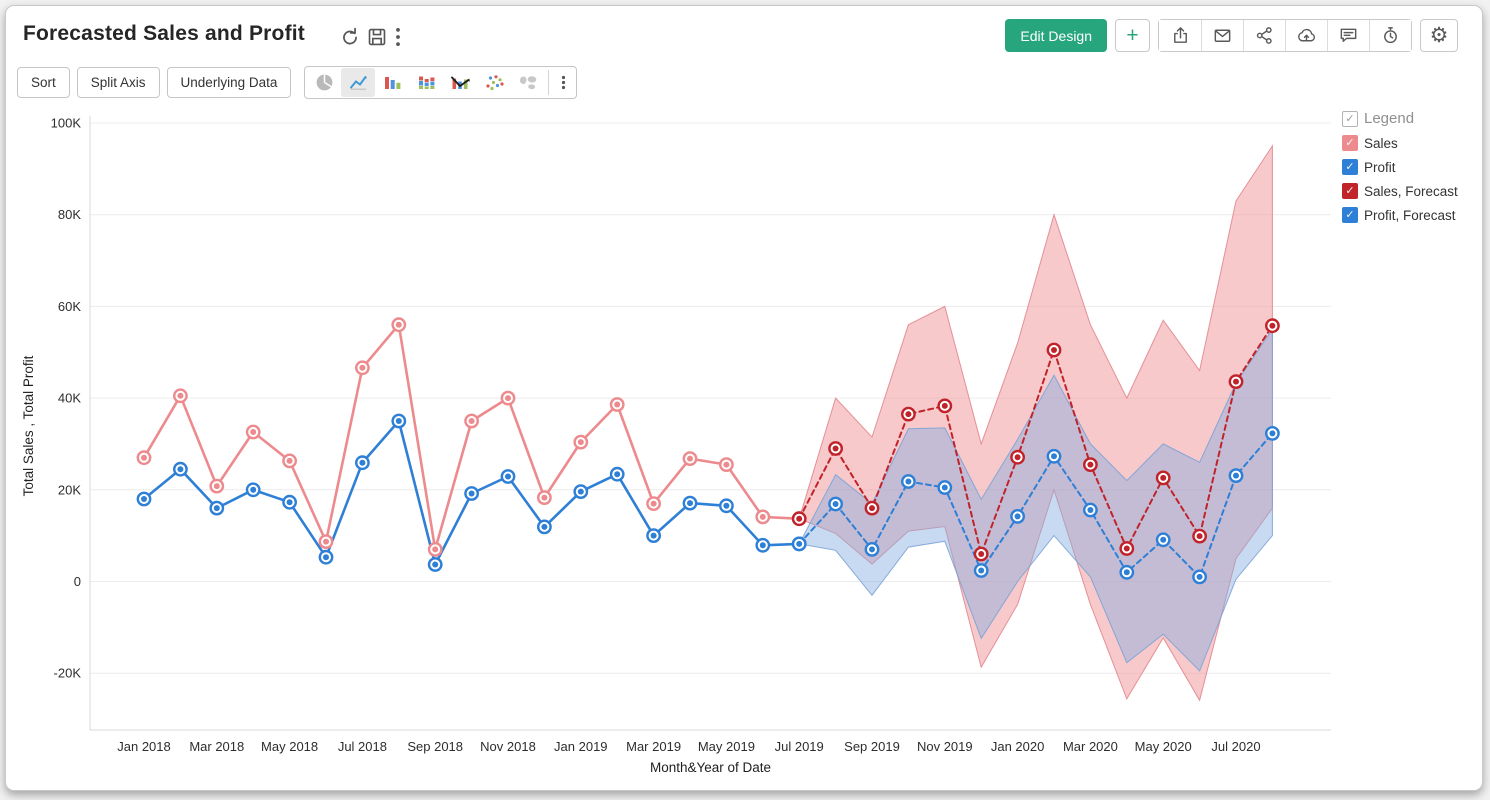 This screenshot has height=800, width=1490. I want to click on export-icon, so click(1180, 35).